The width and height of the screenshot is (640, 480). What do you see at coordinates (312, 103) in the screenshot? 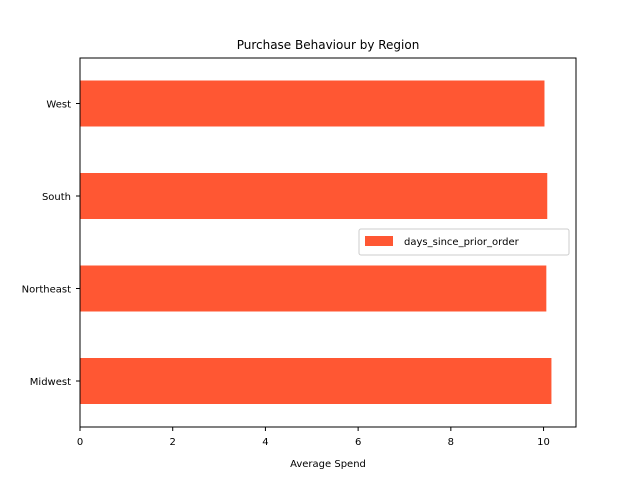
I see `bar-west` at bounding box center [312, 103].